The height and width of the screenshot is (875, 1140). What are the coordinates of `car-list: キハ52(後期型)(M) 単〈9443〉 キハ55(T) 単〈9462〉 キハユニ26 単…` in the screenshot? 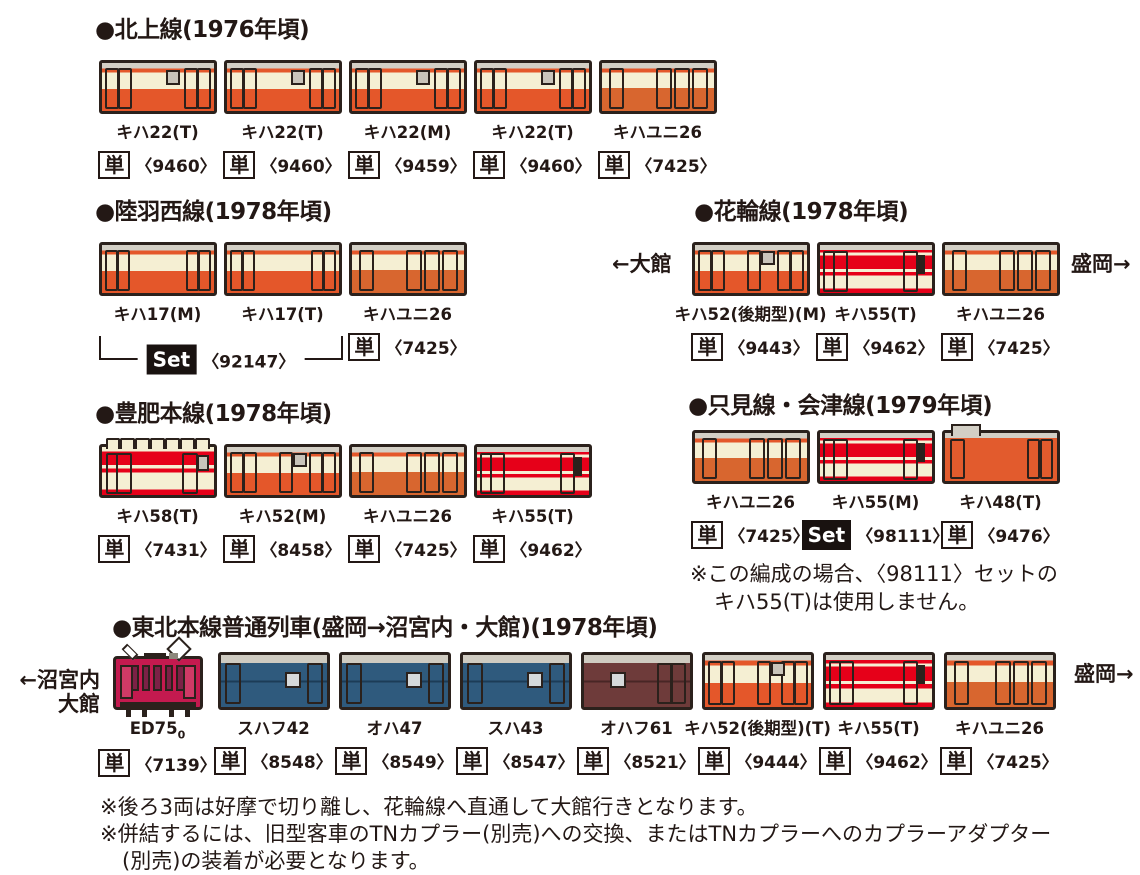 It's located at (868, 302).